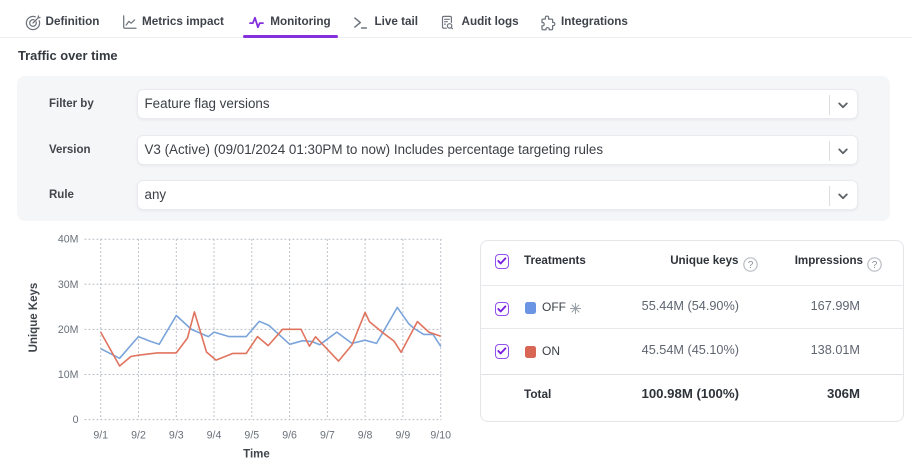 This screenshot has height=470, width=912. Describe the element at coordinates (365, 436) in the screenshot. I see `svg-text: 9/8` at that location.